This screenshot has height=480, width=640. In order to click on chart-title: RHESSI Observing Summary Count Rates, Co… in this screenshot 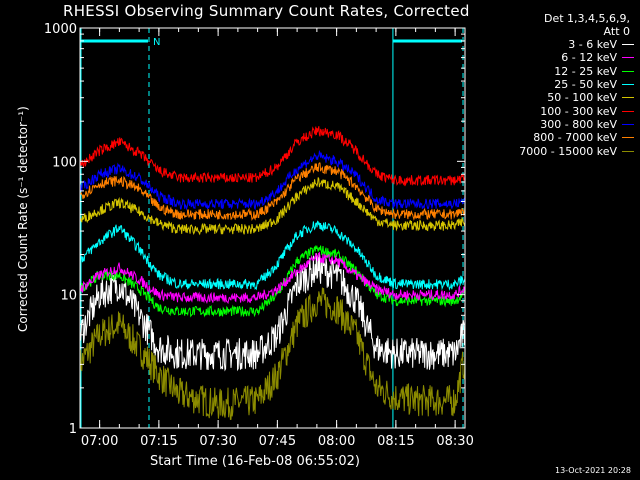, I will do `click(266, 11)`.